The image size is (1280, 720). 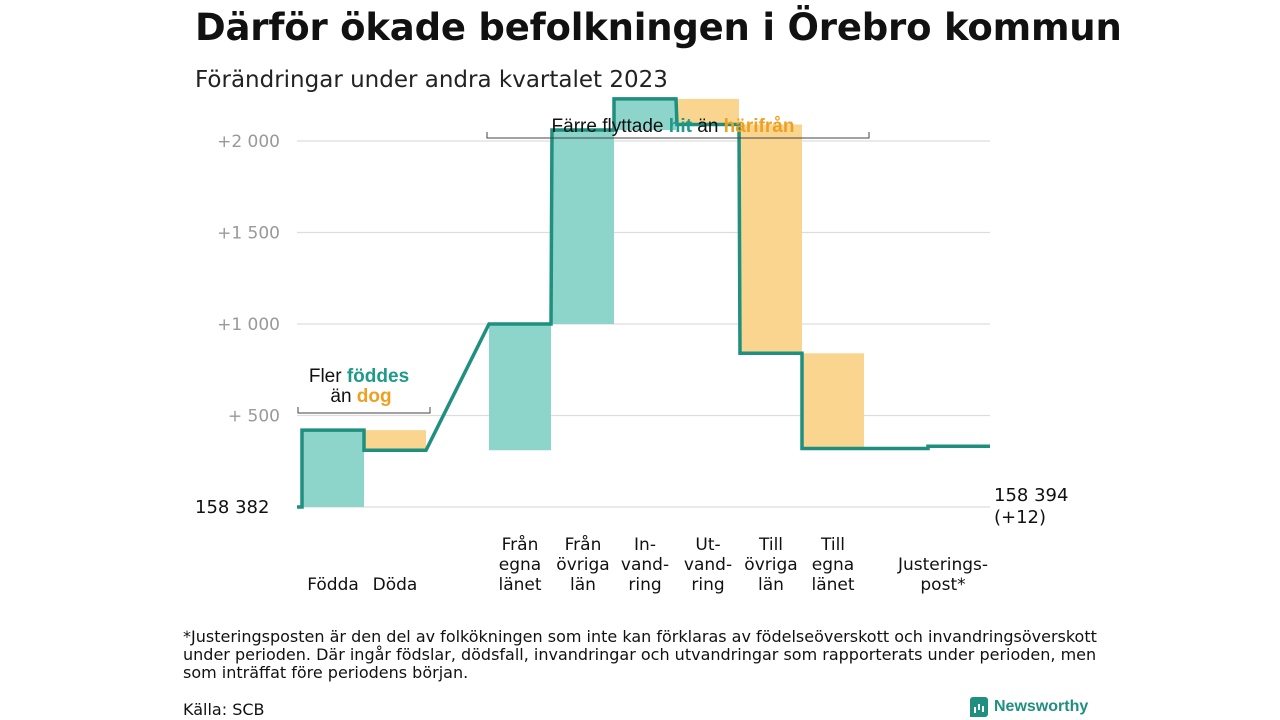 I want to click on newsworthy-logo-icon, so click(x=979, y=707).